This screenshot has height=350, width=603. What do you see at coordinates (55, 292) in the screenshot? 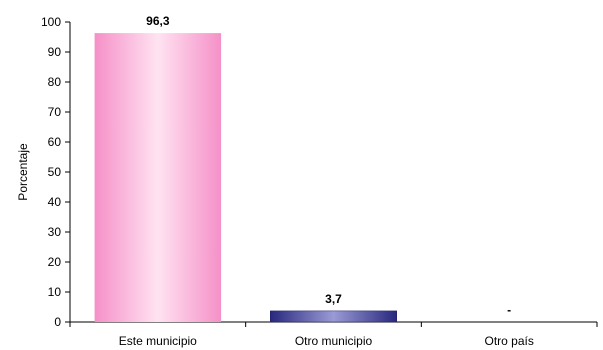
I see `y-tick-label: 10` at bounding box center [55, 292].